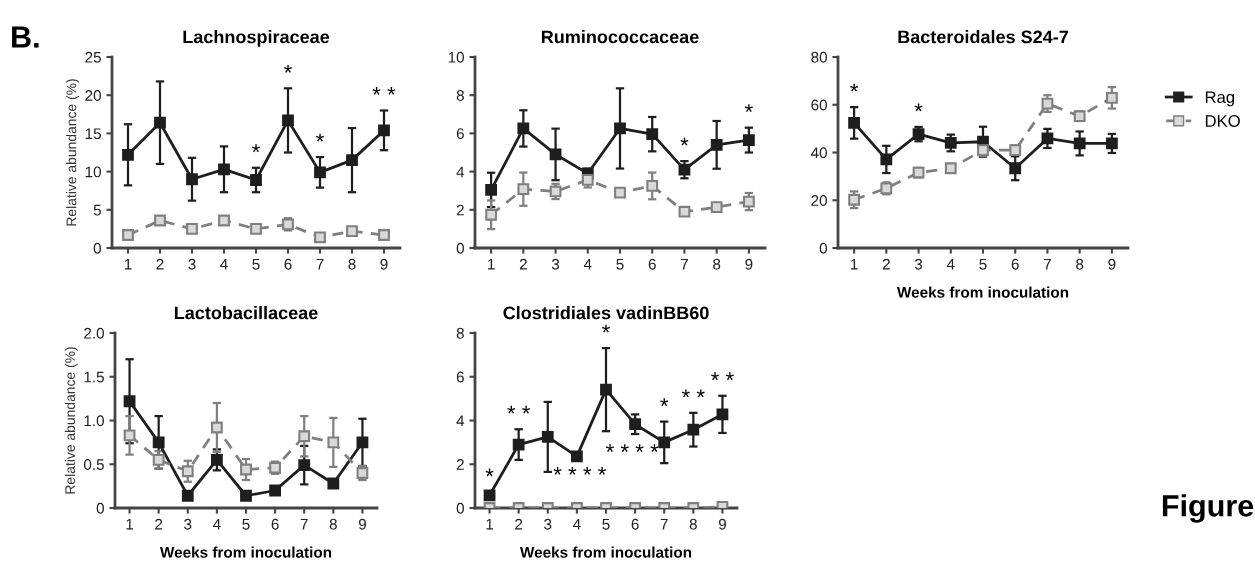 This screenshot has width=1255, height=565. What do you see at coordinates (460, 333) in the screenshot?
I see `y-tick-label: 8` at bounding box center [460, 333].